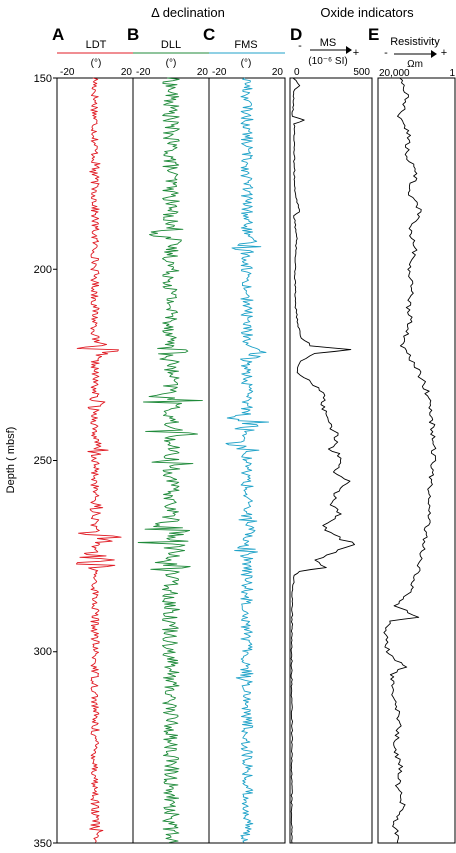 The image size is (456, 853). What do you see at coordinates (171, 63) in the screenshot?
I see `panel-b-unit: (°)` at bounding box center [171, 63].